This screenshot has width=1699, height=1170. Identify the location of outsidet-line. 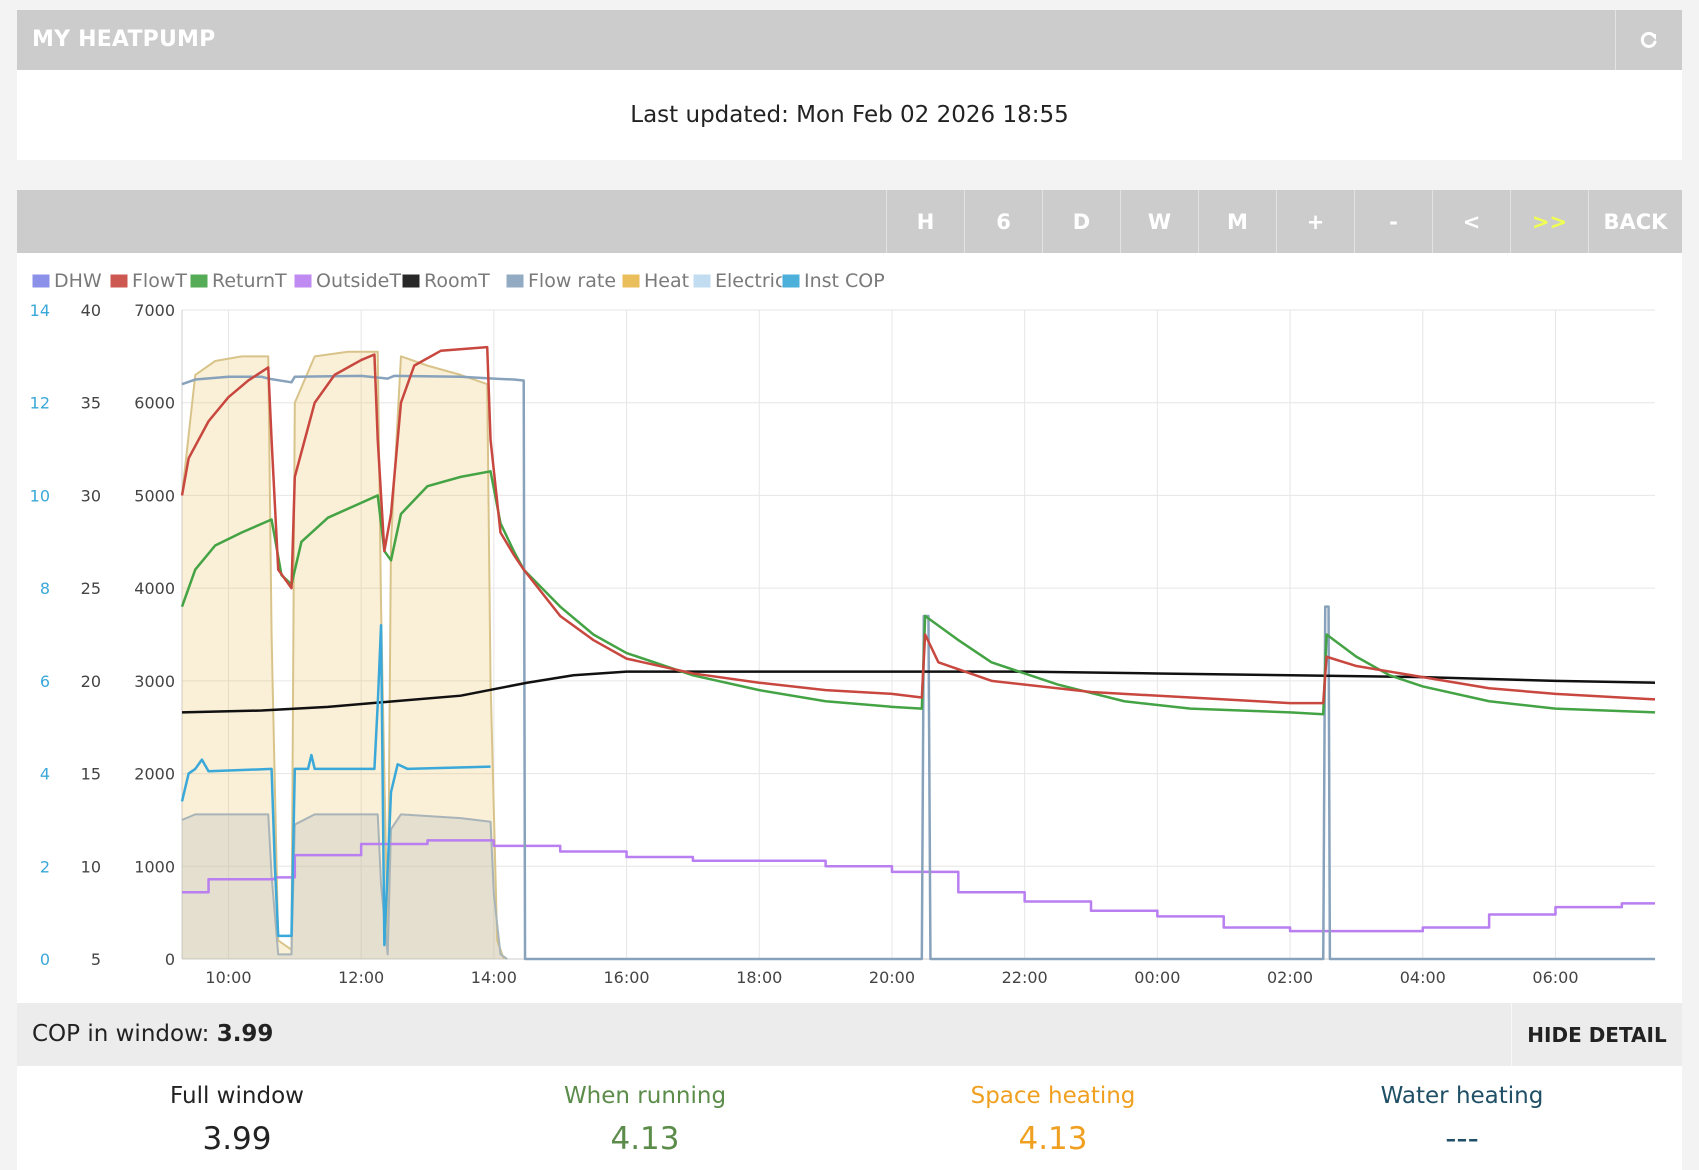
(918, 886).